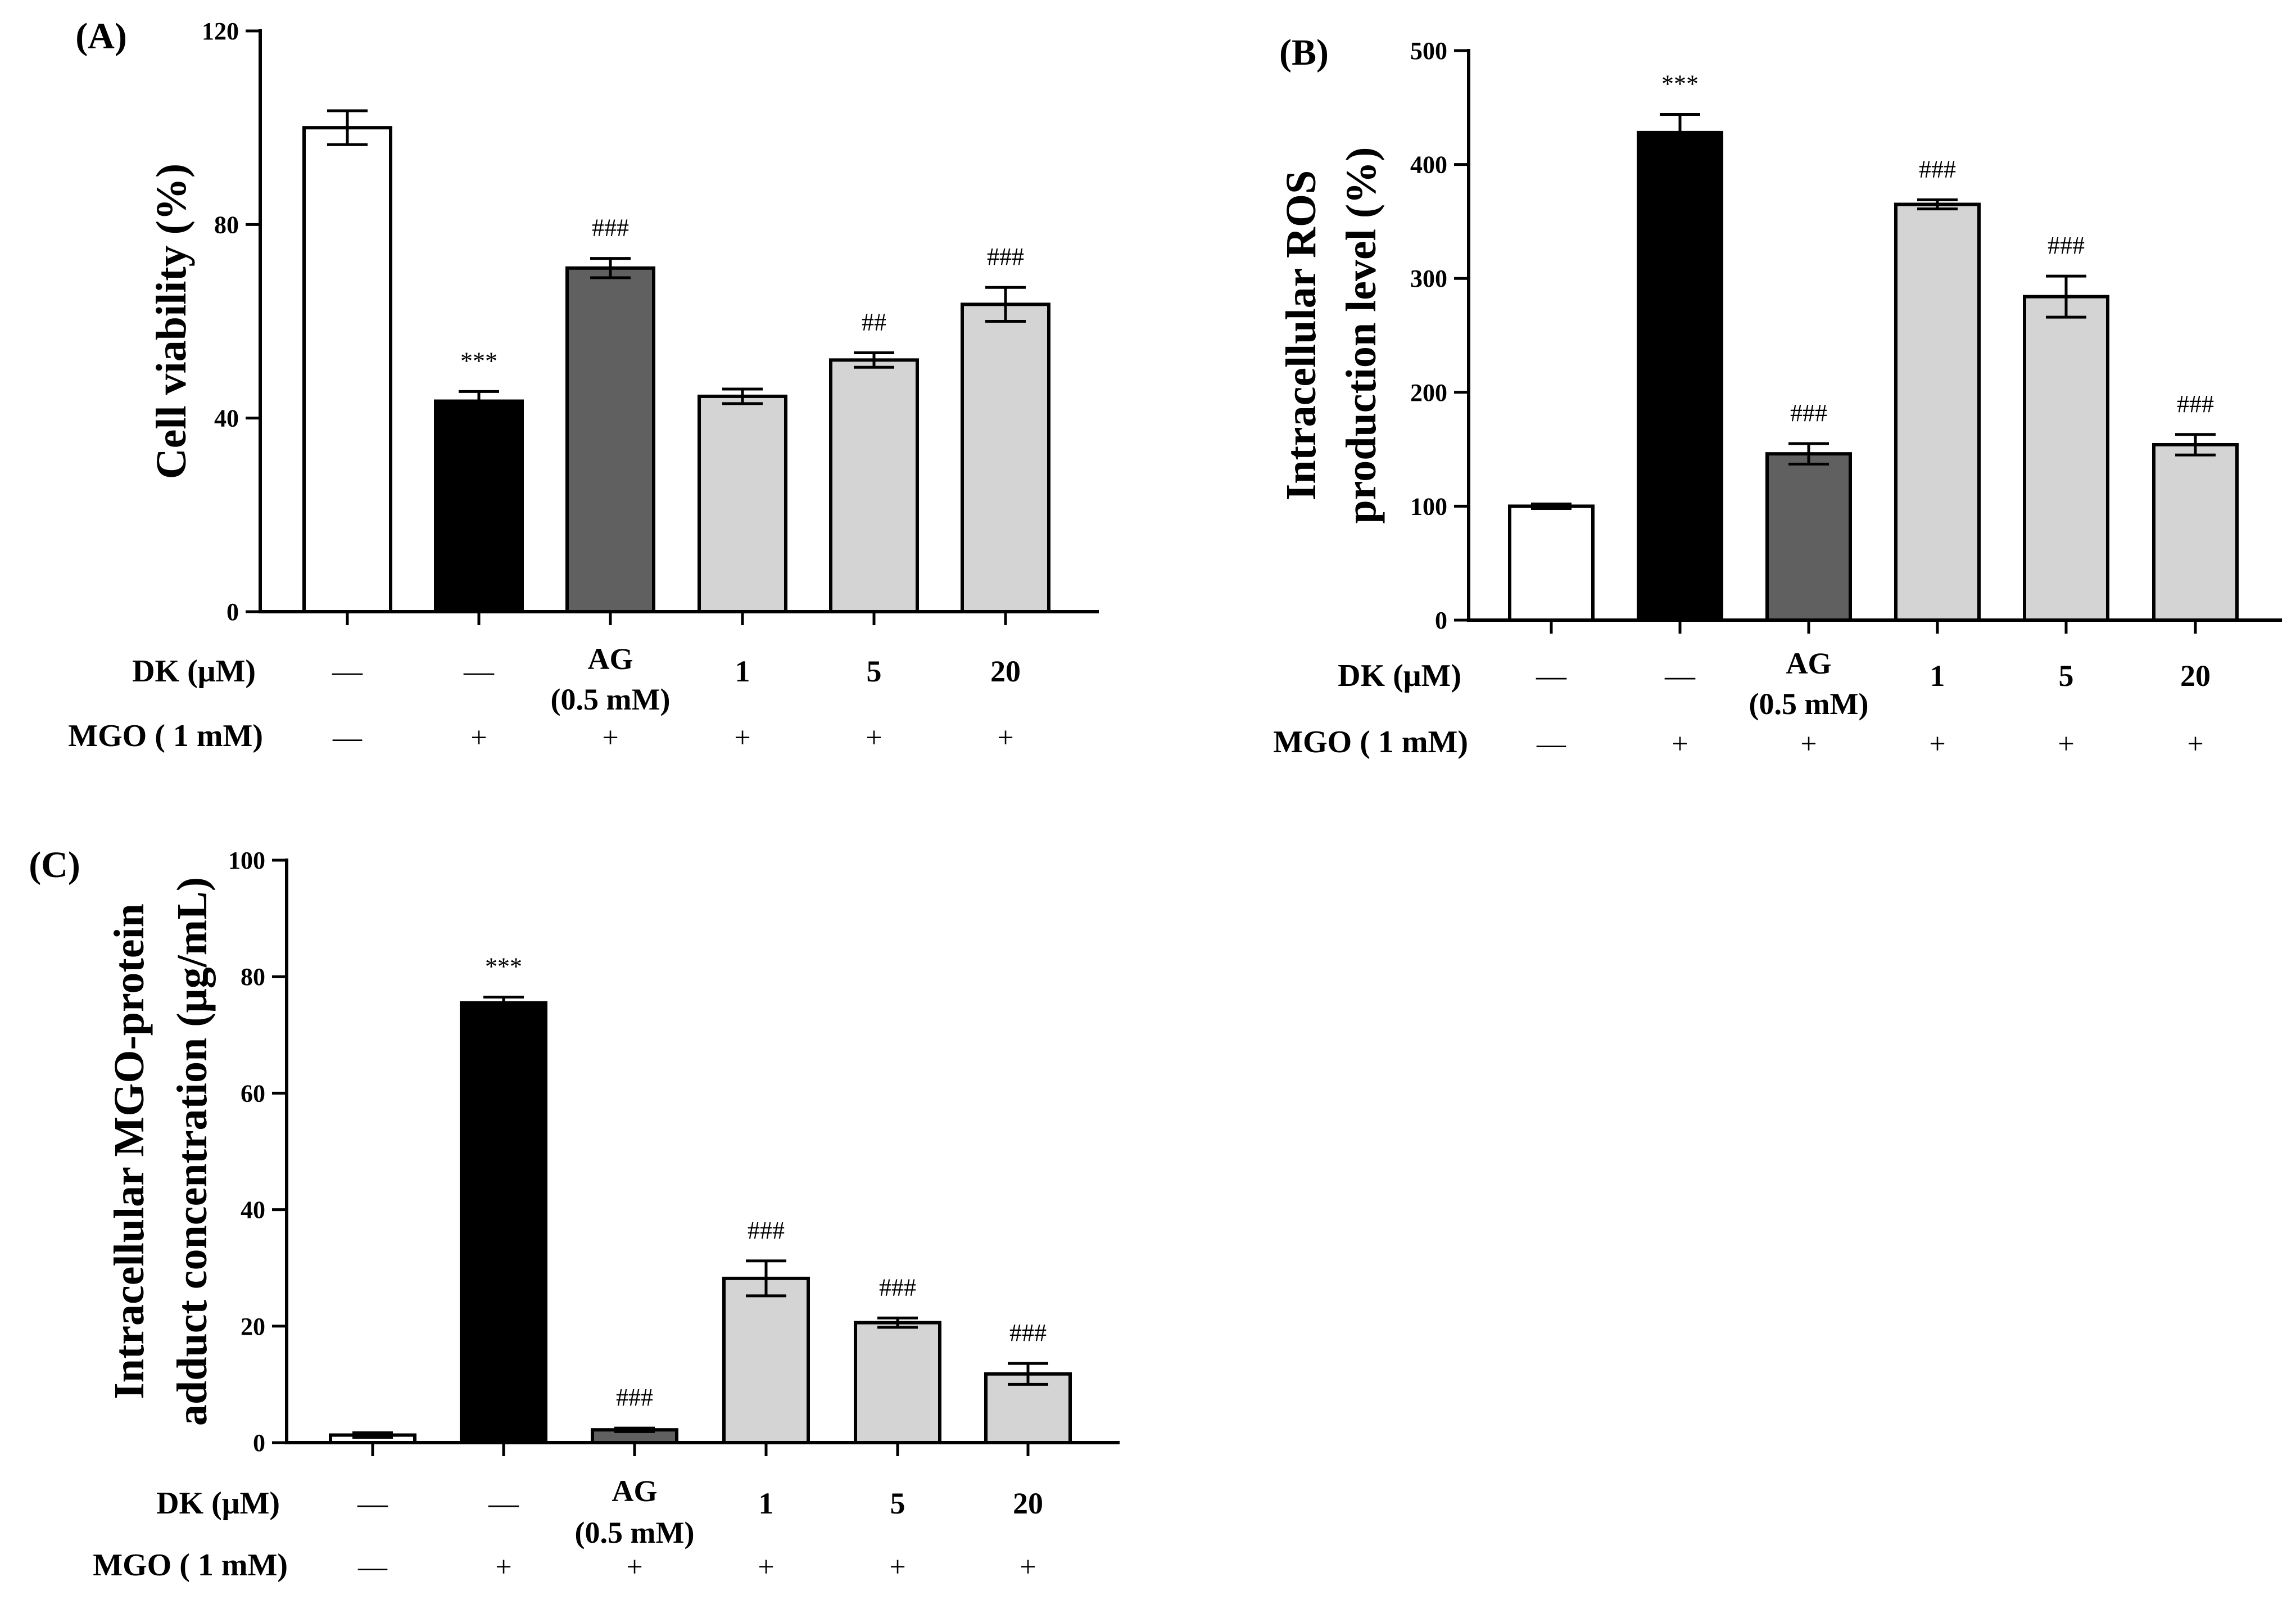  I want to click on panel-label: (C), so click(54, 864).